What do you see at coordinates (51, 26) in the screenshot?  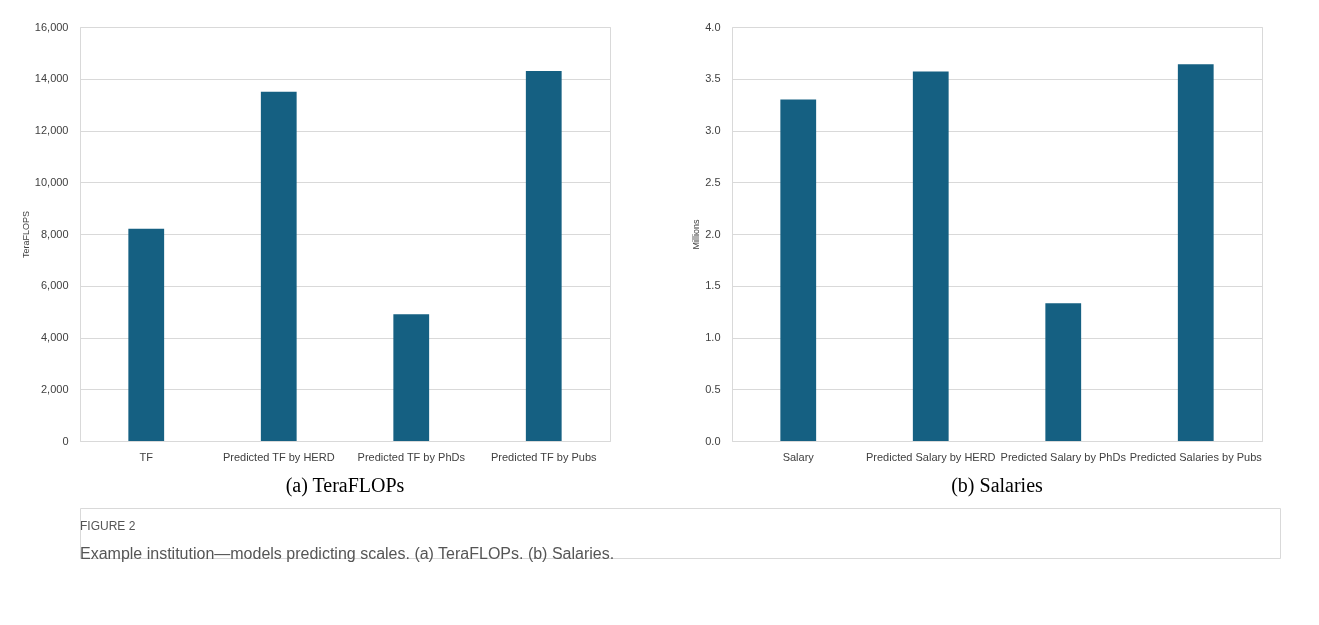 I see `y-tick-label: 16,000` at bounding box center [51, 26].